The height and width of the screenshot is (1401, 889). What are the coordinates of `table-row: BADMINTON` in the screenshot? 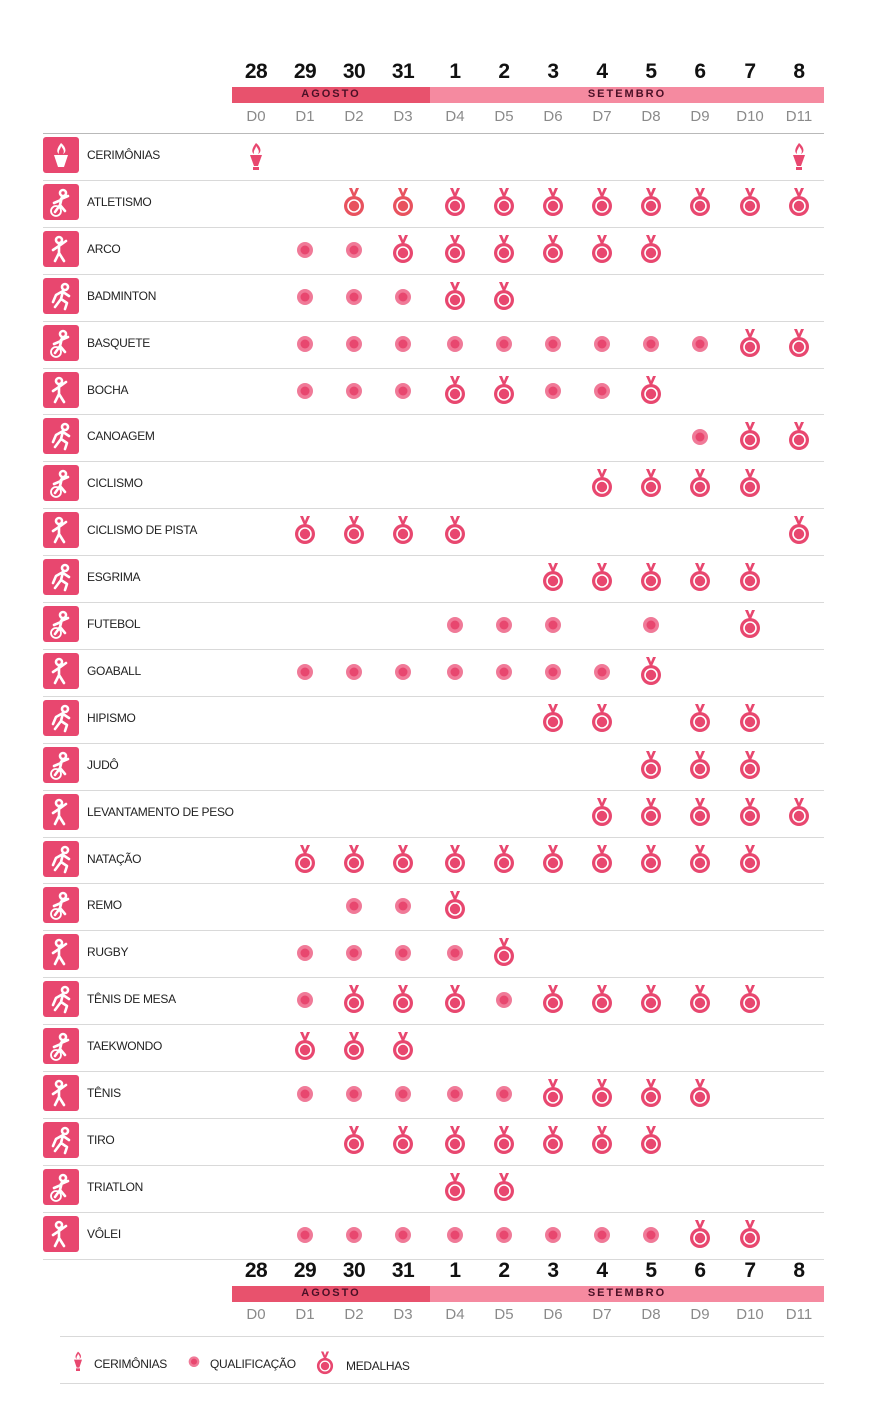 It's located at (433, 297).